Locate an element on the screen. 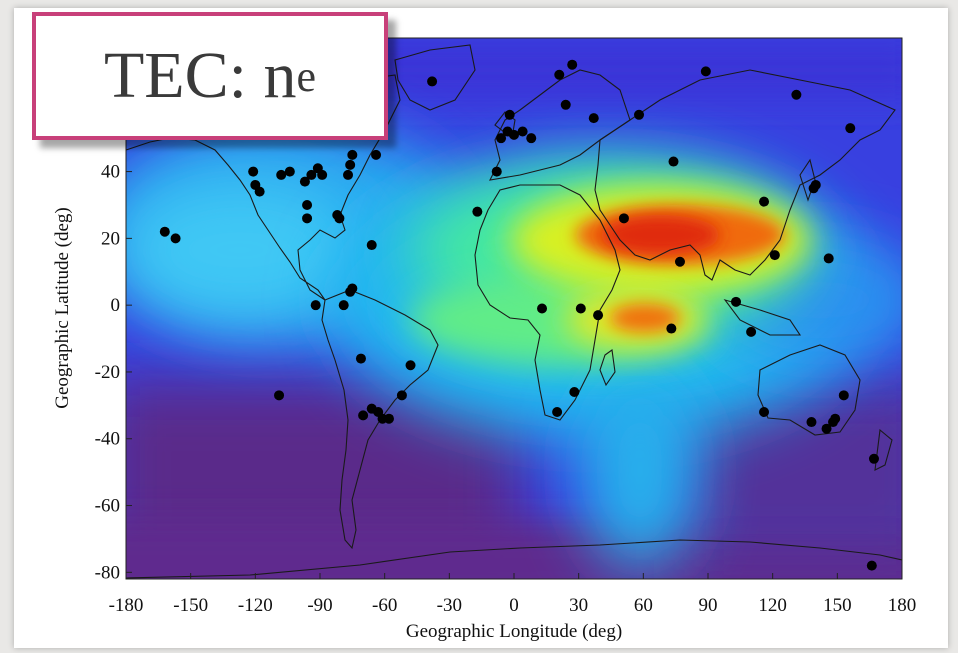 This screenshot has height=653, width=958. x-tick-label: -150 is located at coordinates (190, 605).